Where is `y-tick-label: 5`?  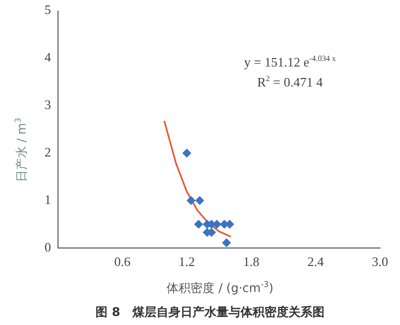
y-tick-label: 5 is located at coordinates (47, 10).